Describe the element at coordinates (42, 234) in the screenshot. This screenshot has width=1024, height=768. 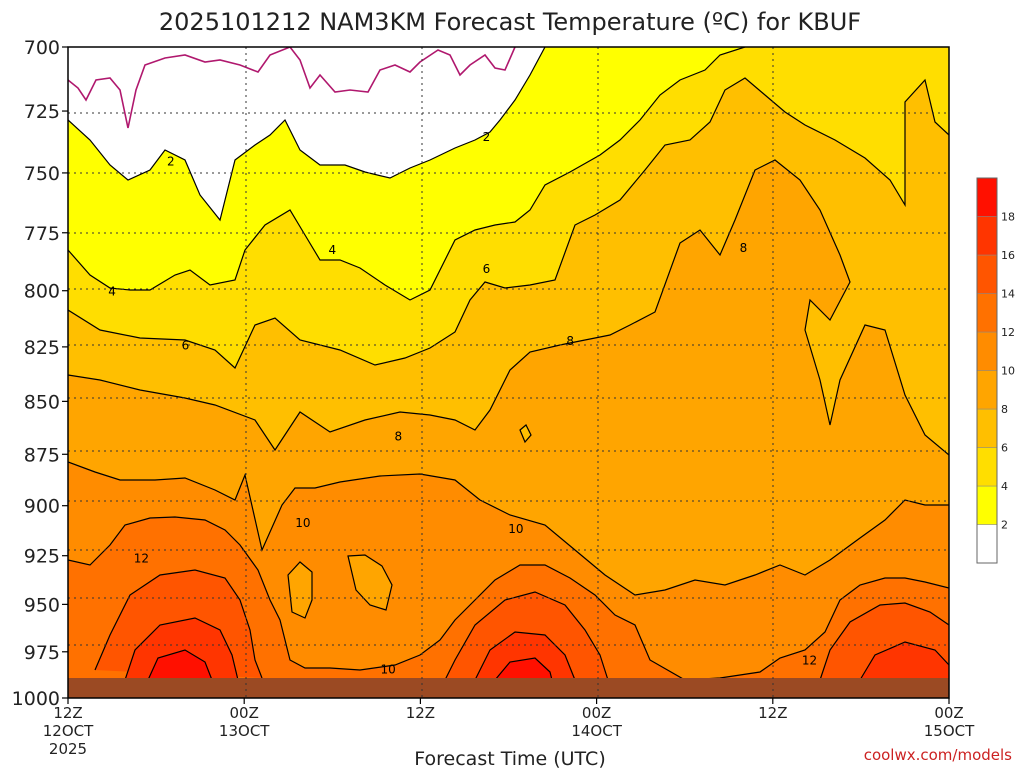
I see `y-tick-label: 775` at that location.